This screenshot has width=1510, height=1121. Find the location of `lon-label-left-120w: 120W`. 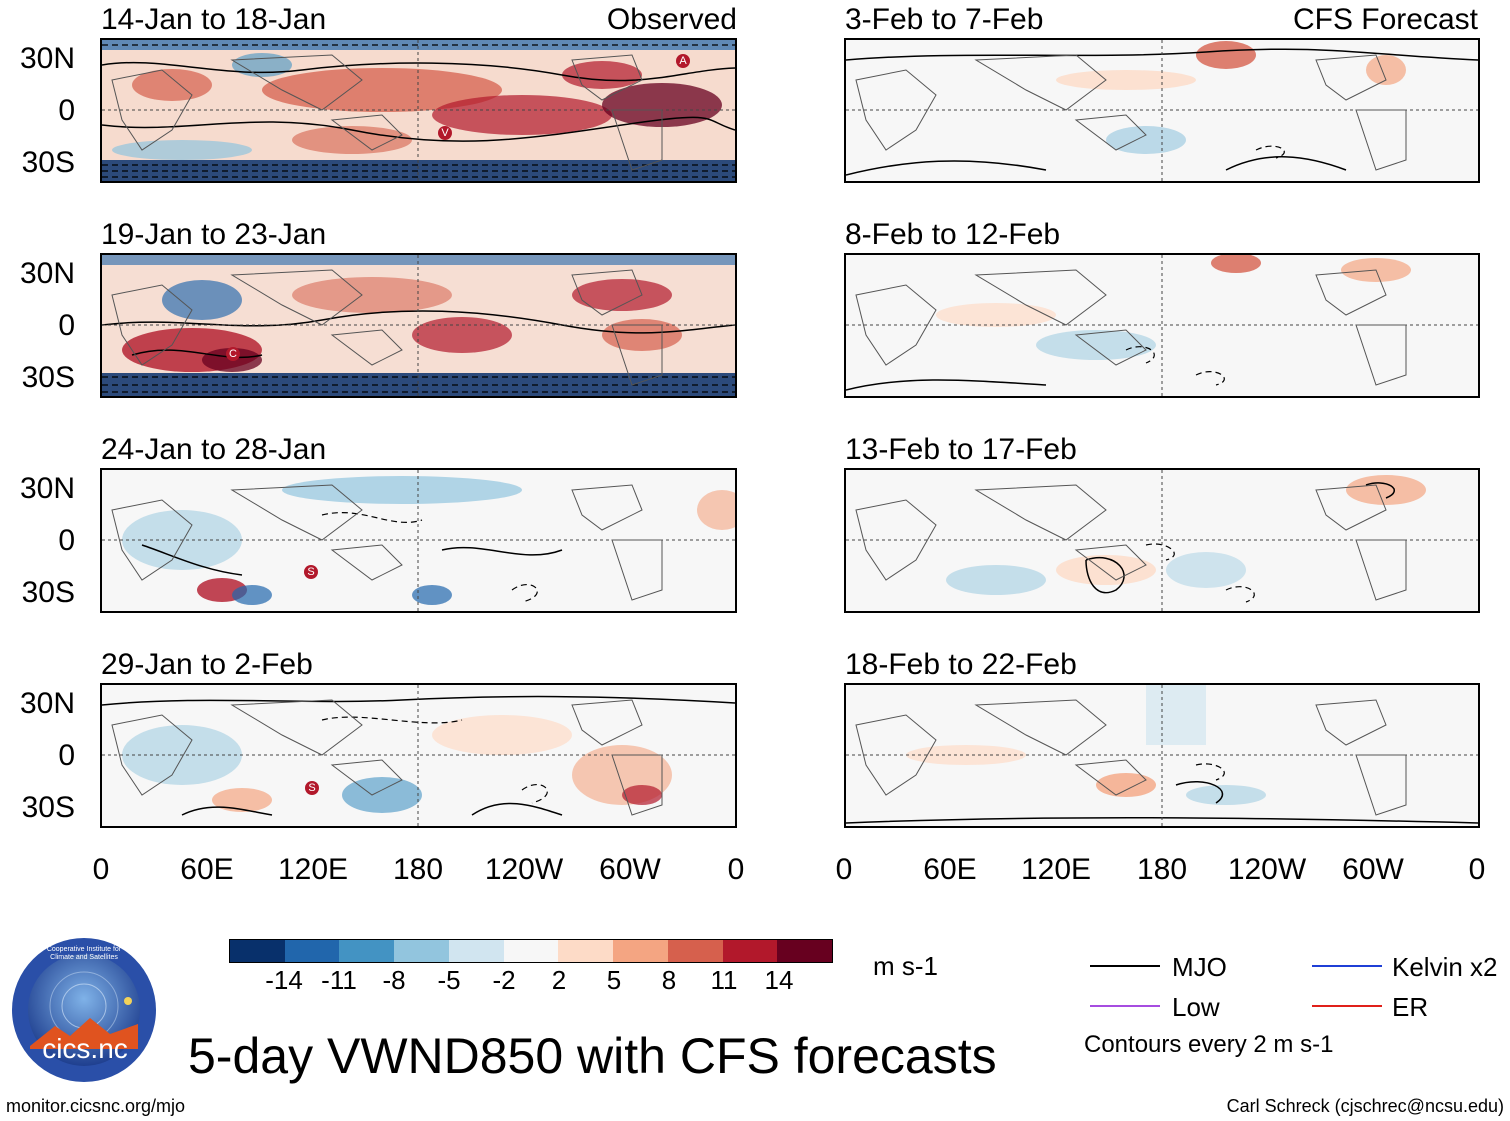

lon-label-left-120w: 120W is located at coordinates (524, 869).